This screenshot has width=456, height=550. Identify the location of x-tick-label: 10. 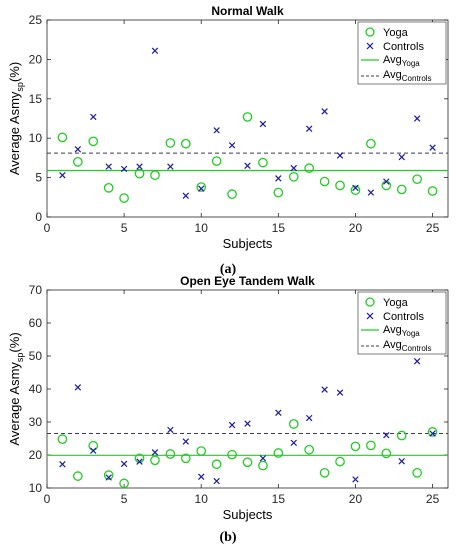
(202, 499).